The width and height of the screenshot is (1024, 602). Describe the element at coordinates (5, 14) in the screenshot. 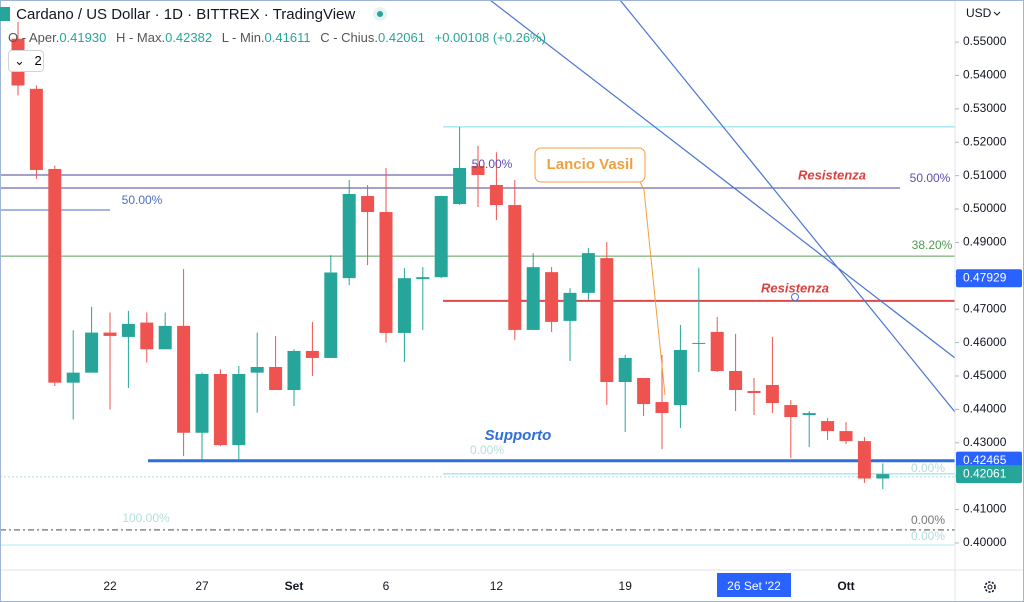

I see `logo` at that location.